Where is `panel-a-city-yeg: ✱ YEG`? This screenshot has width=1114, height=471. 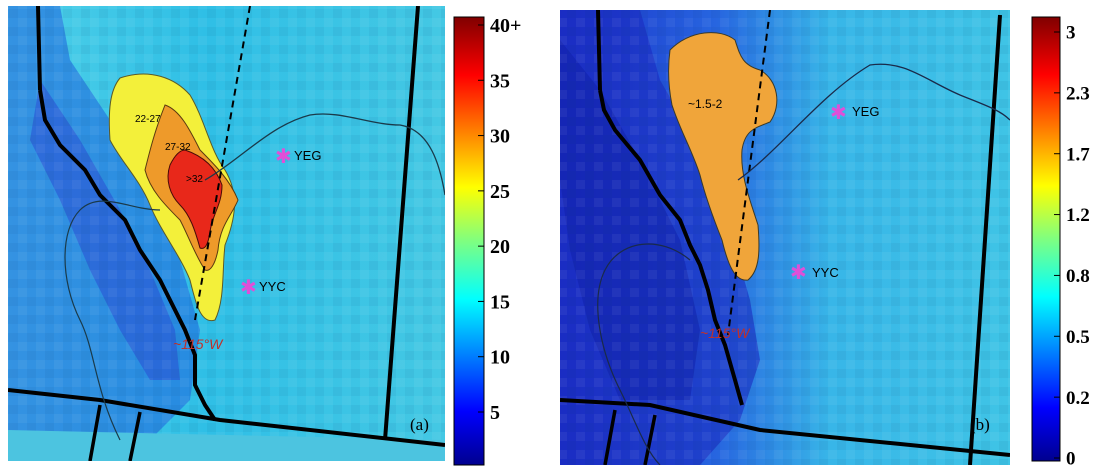
panel-a-city-yeg: ✱ YEG is located at coordinates (298, 156).